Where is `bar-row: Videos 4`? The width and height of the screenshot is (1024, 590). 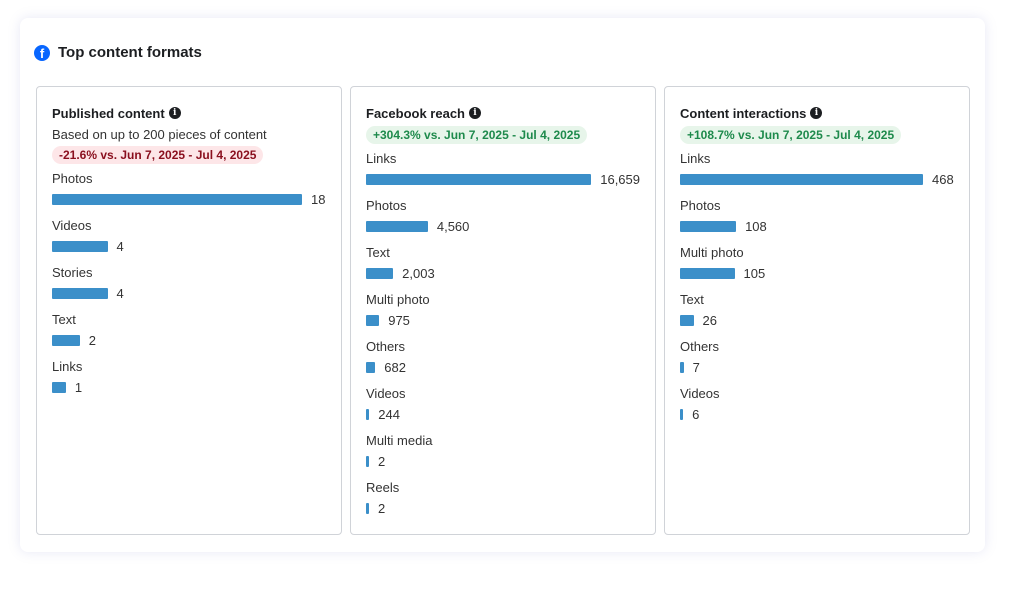
bar-row: Videos 4 is located at coordinates (189, 237).